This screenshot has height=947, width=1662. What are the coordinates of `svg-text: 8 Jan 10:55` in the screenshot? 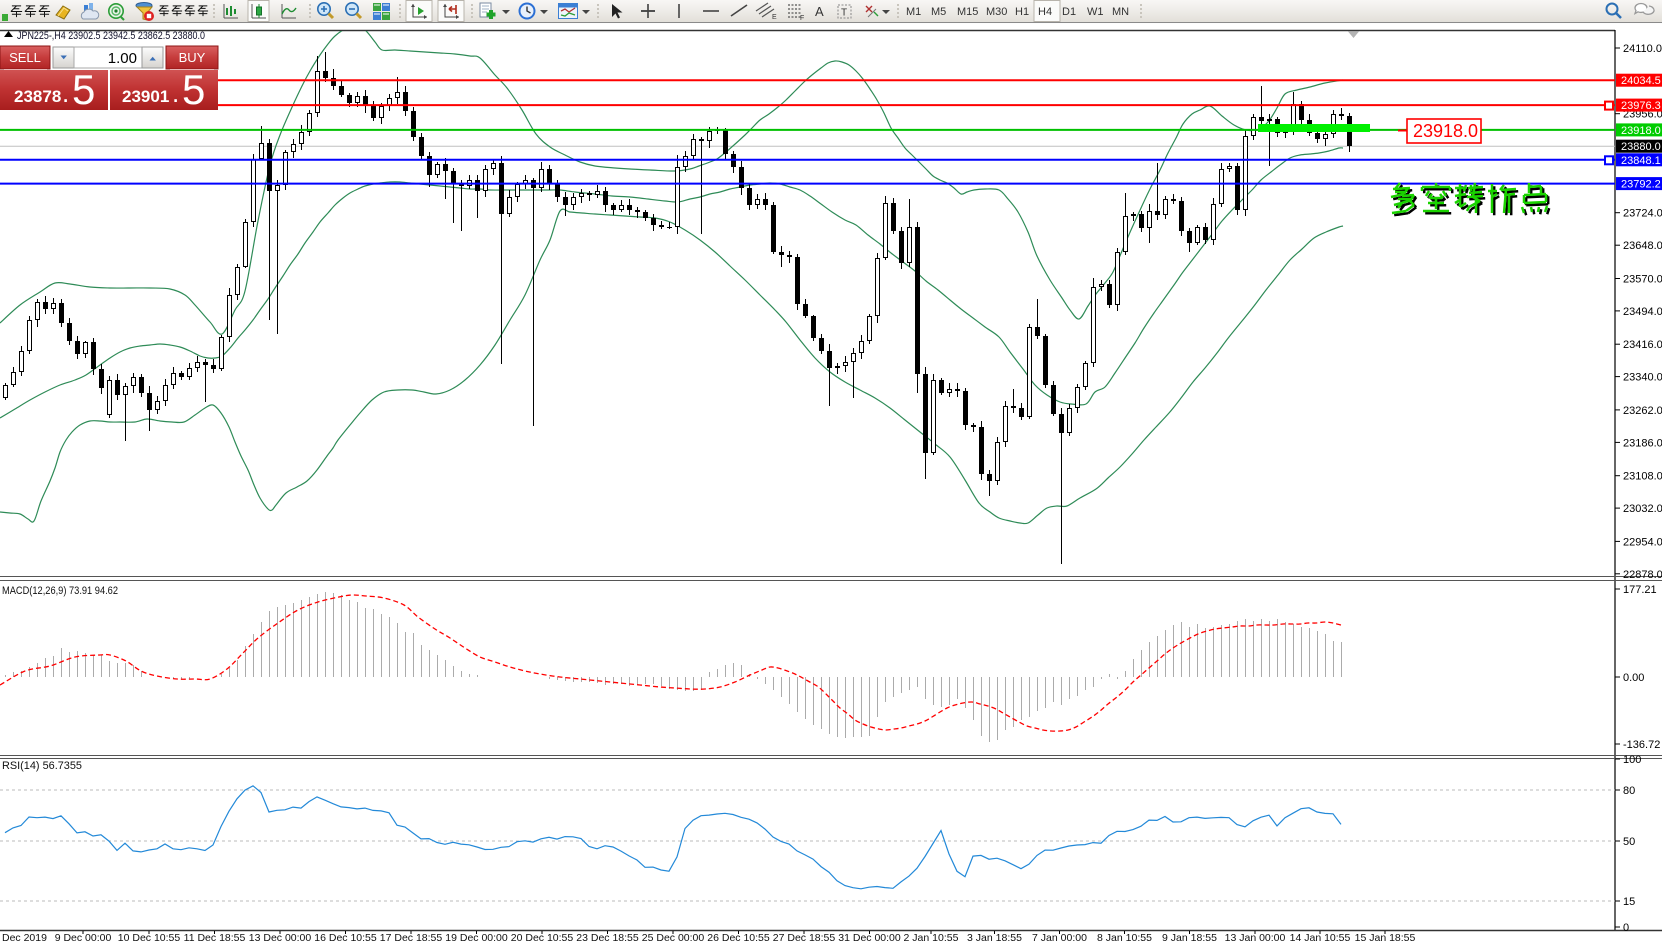 It's located at (1124, 938).